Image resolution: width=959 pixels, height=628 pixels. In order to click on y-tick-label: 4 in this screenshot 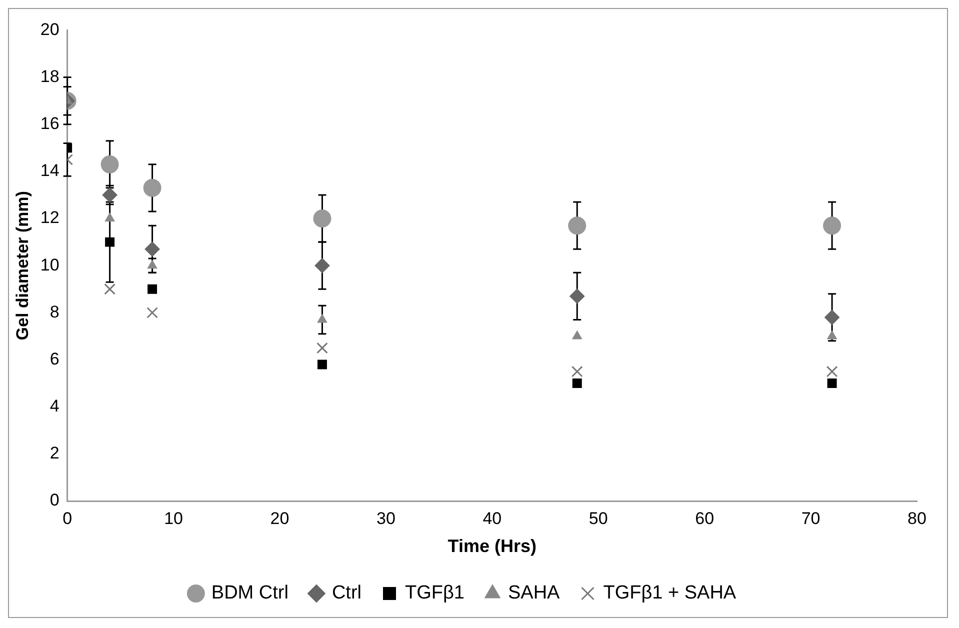, I will do `click(55, 406)`.